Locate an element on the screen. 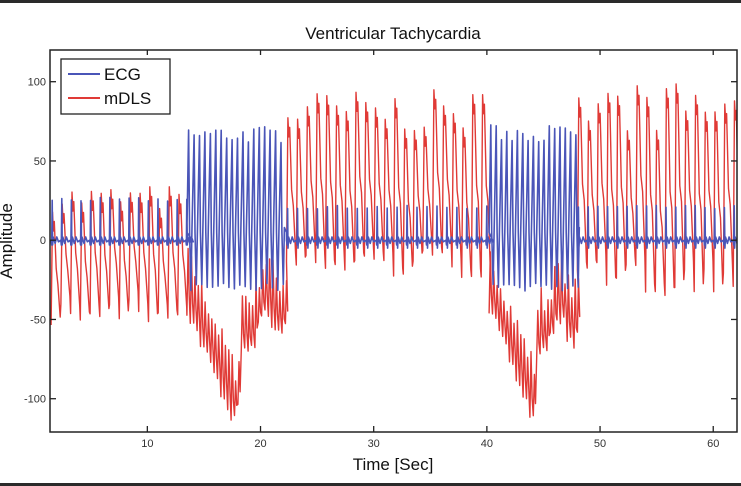  y-tick-label: 0 is located at coordinates (43, 241).